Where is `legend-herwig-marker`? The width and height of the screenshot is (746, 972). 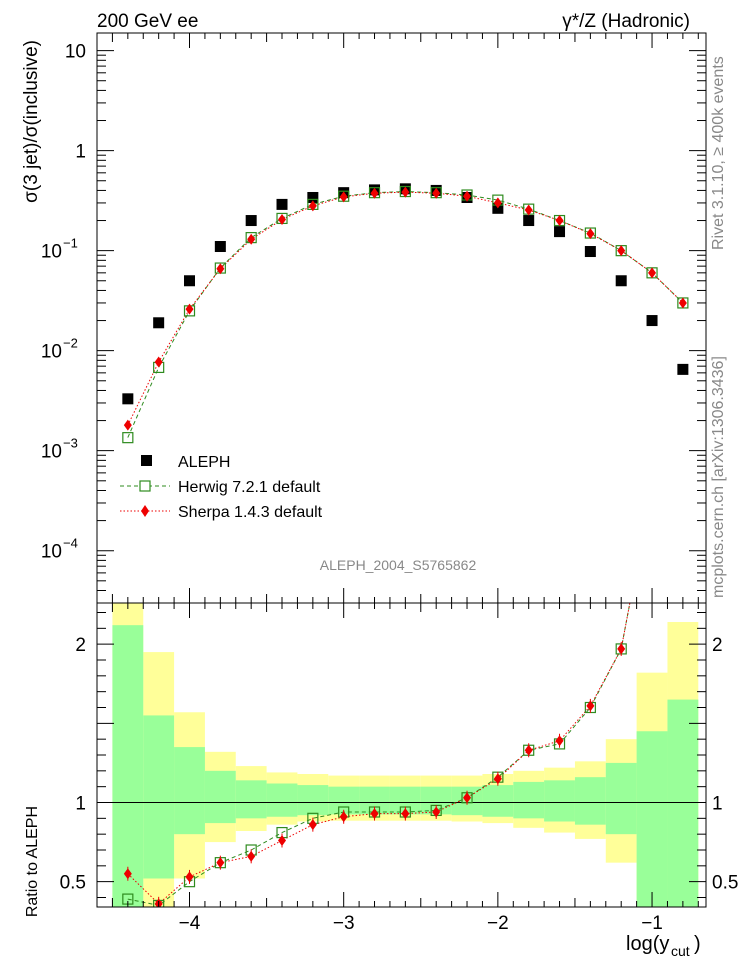 legend-herwig-marker is located at coordinates (145, 486).